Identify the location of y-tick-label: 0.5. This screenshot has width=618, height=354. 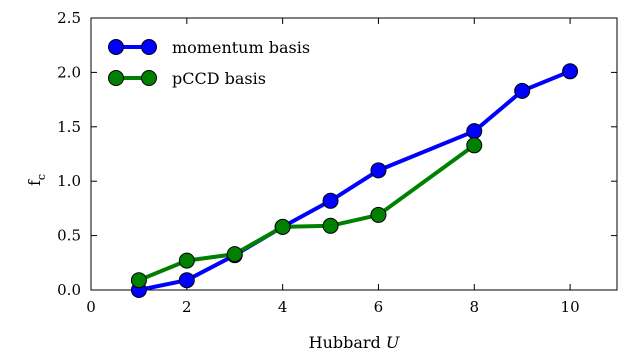
(69, 236).